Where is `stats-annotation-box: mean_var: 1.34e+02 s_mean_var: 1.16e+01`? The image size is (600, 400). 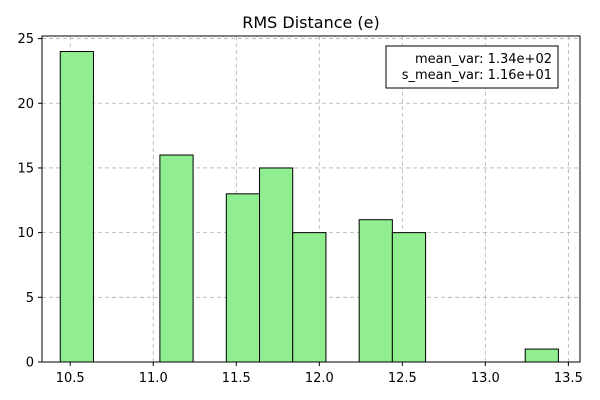 stats-annotation-box: mean_var: 1.34e+02 s_mean_var: 1.16e+01 is located at coordinates (472, 67).